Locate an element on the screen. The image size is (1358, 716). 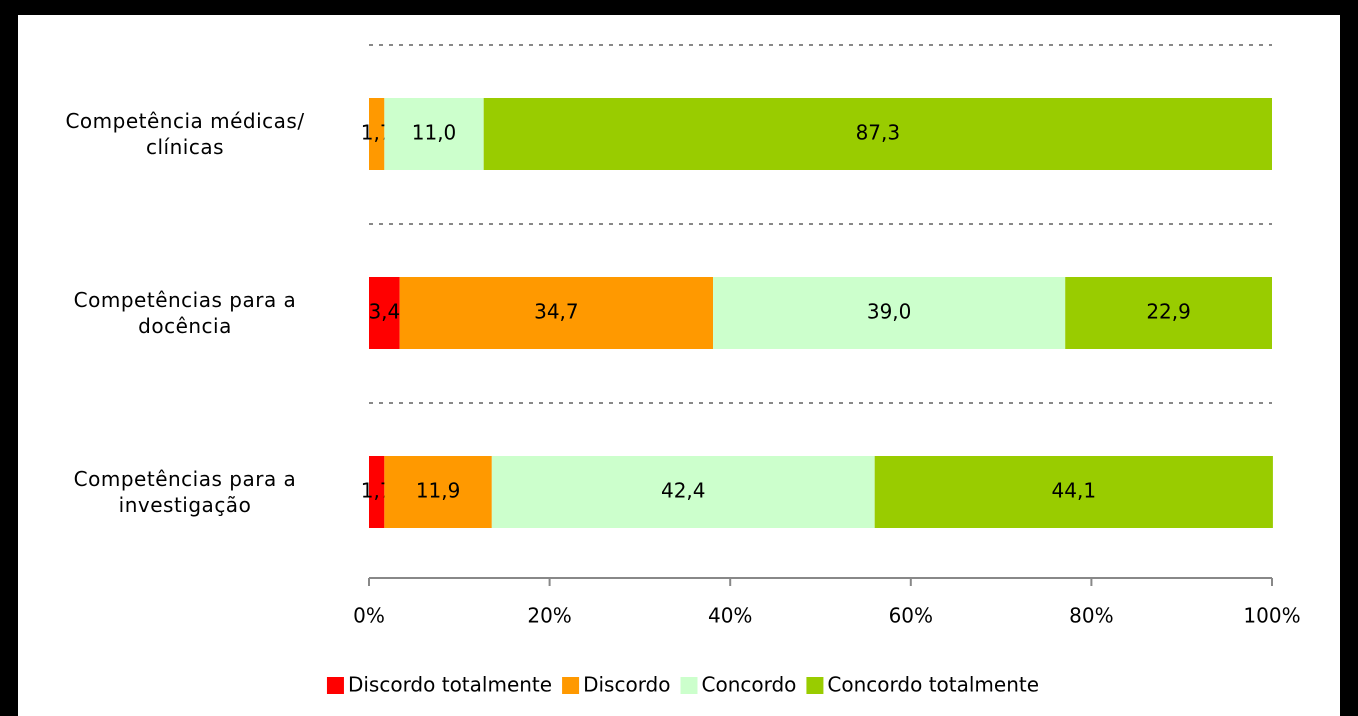
data-label: 44,1 is located at coordinates (1074, 491).